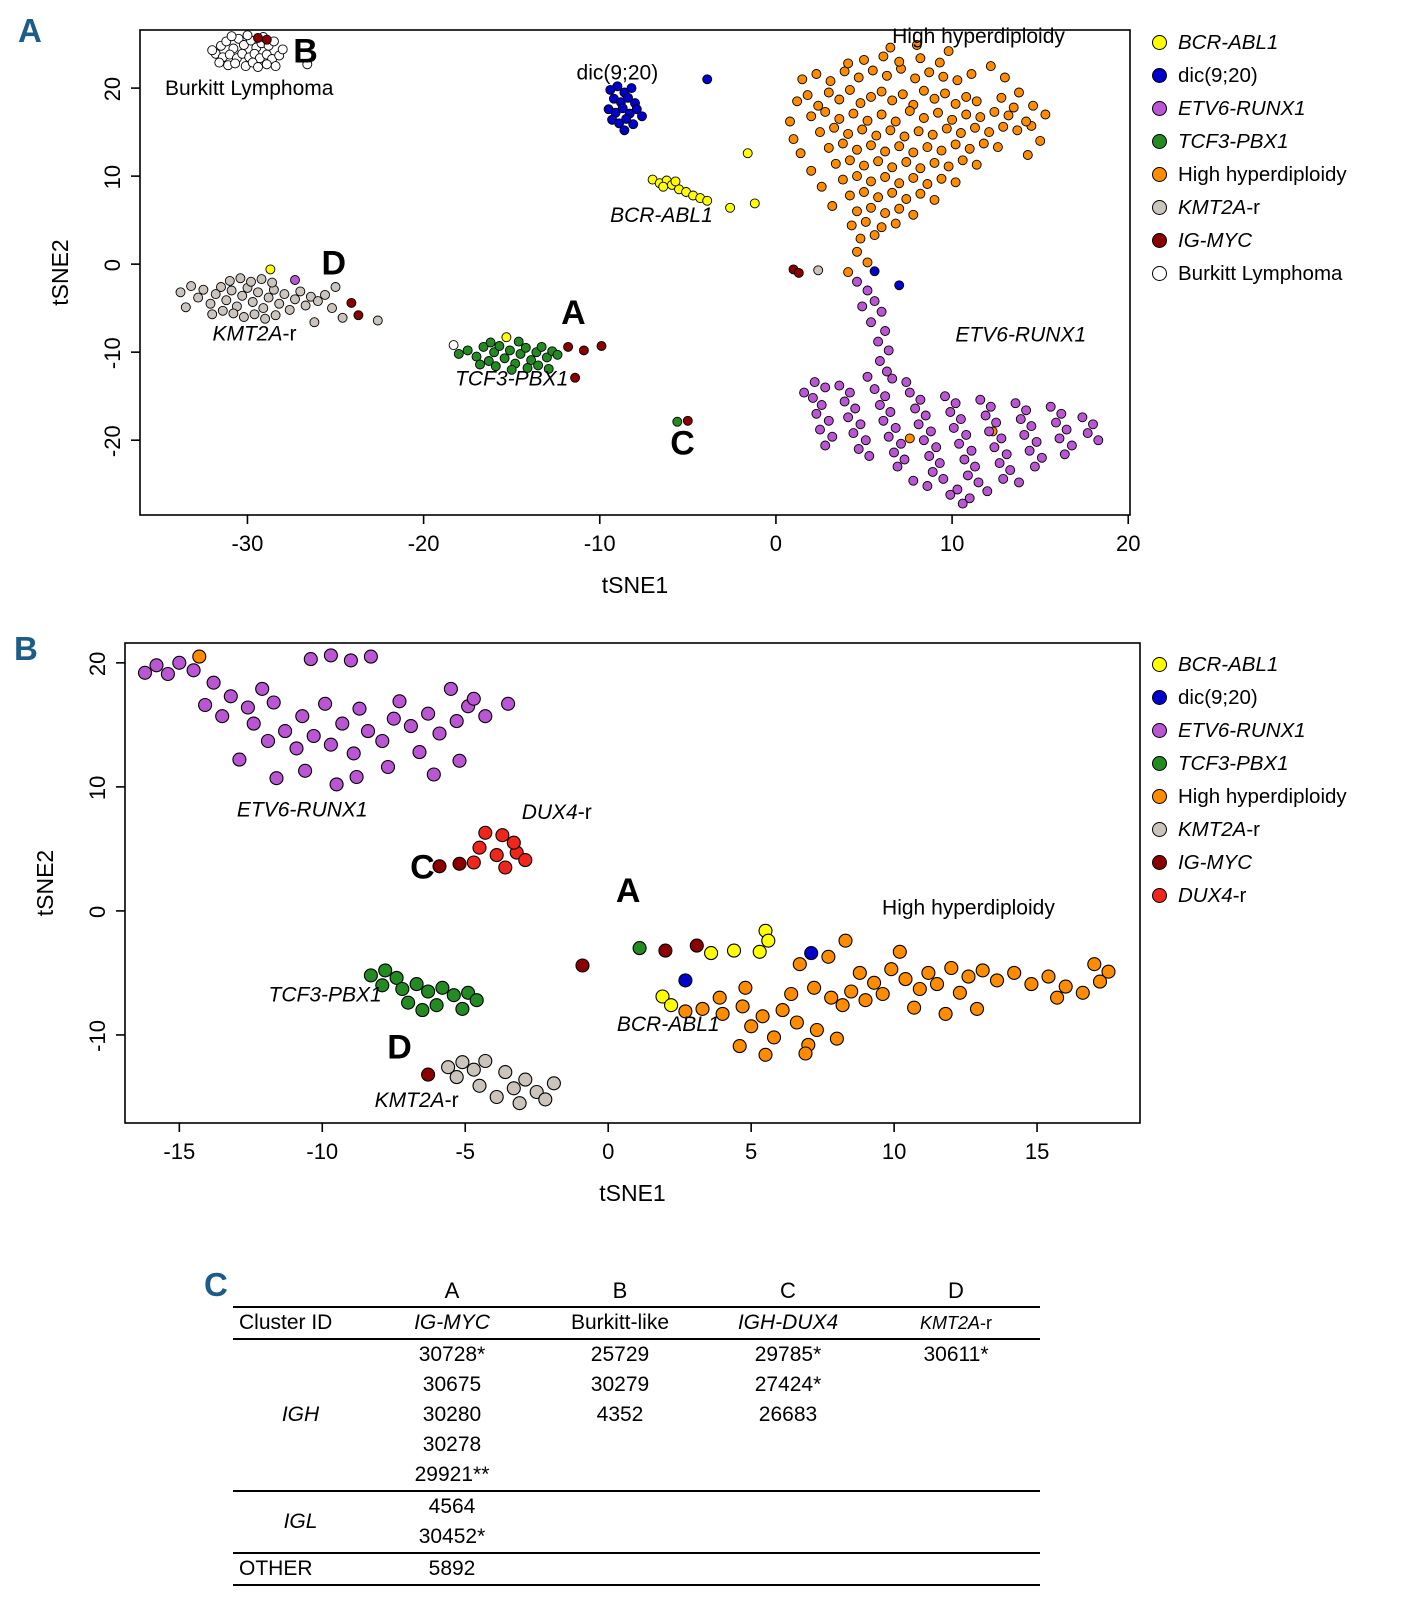  I want to click on legend-item: TCF3-PBX1, so click(1277, 763).